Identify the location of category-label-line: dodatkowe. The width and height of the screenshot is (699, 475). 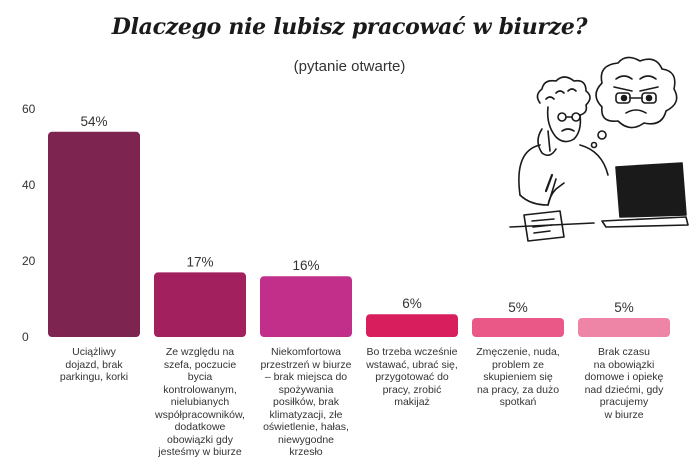
(200, 427).